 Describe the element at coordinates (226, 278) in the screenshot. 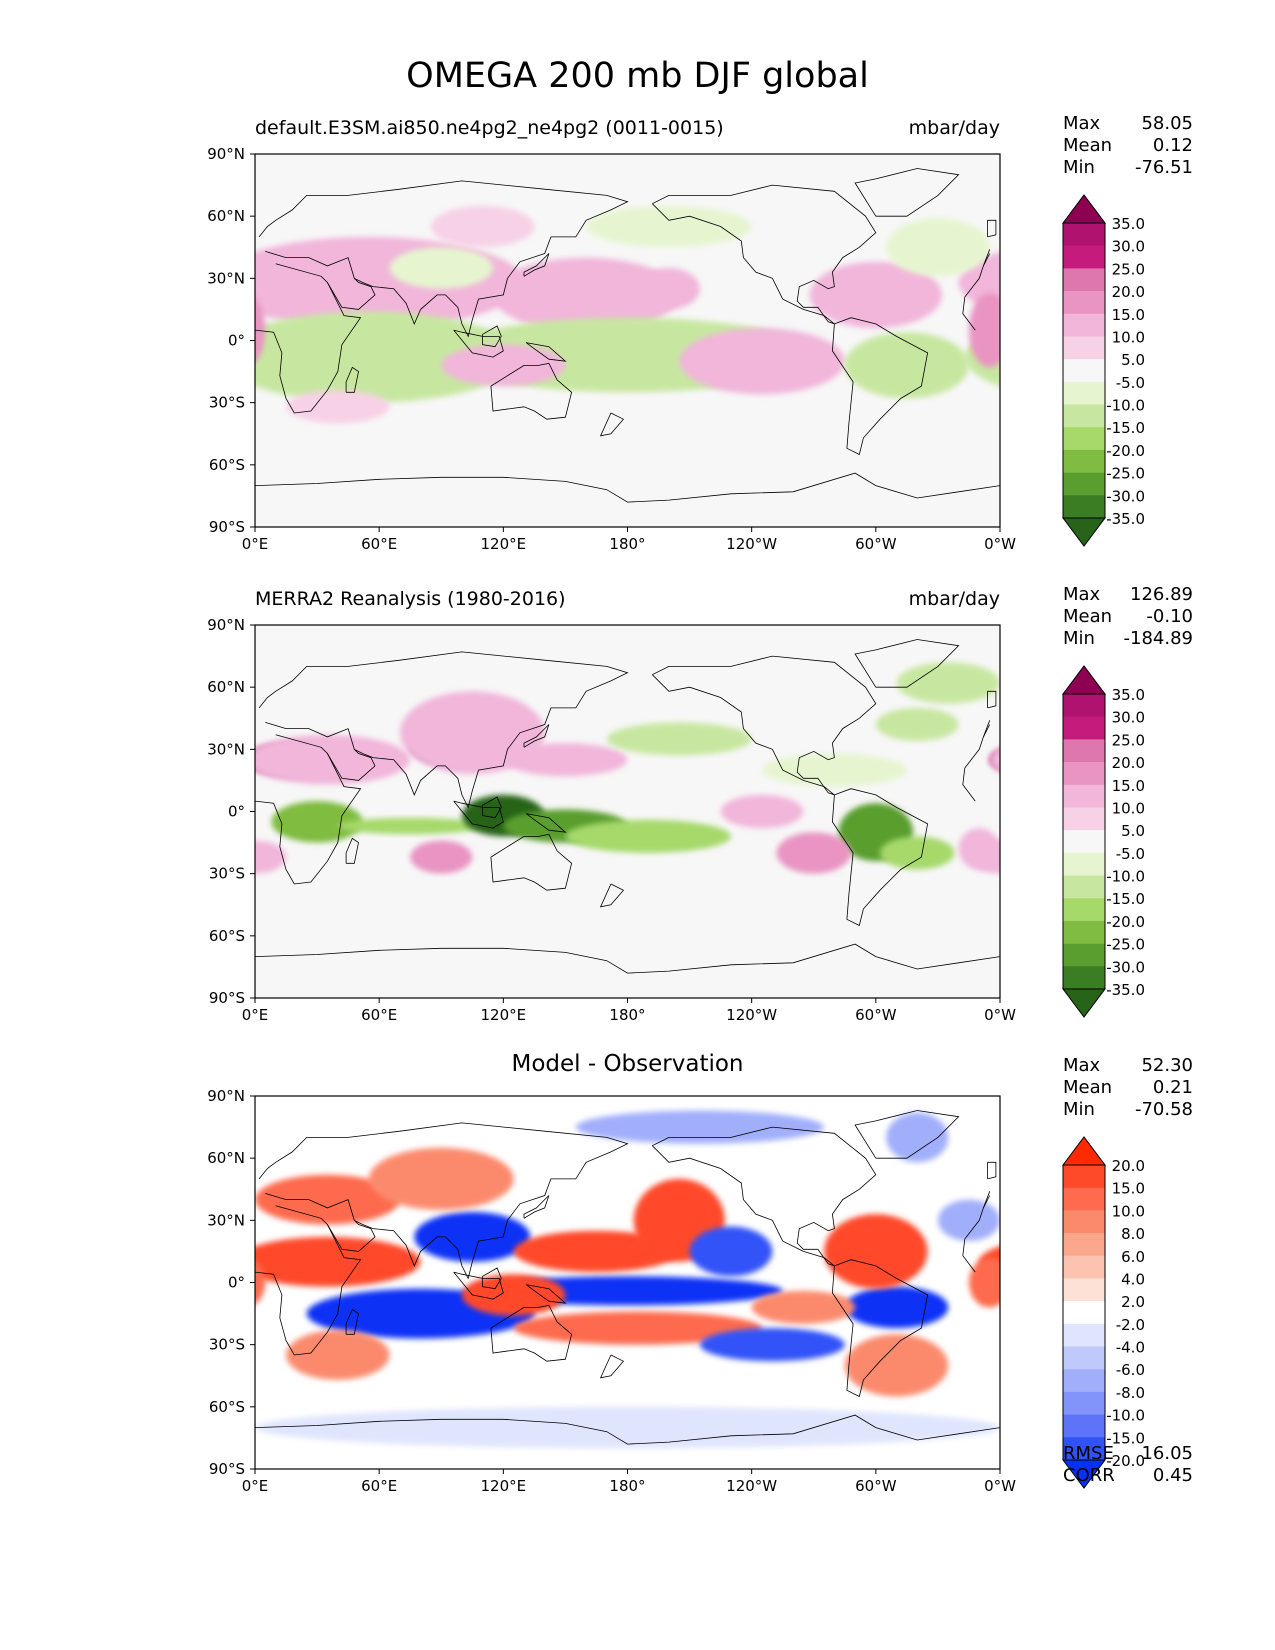

I see `y-tick-label: 30°N` at that location.